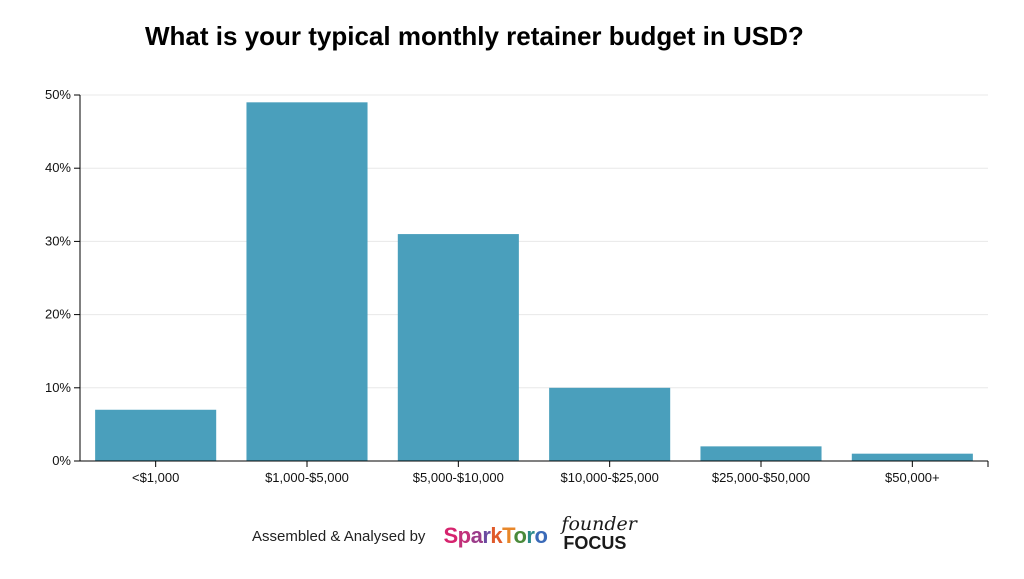 Image resolution: width=1024 pixels, height=579 pixels. What do you see at coordinates (58, 167) in the screenshot?
I see `y-tick-label: 40%` at bounding box center [58, 167].